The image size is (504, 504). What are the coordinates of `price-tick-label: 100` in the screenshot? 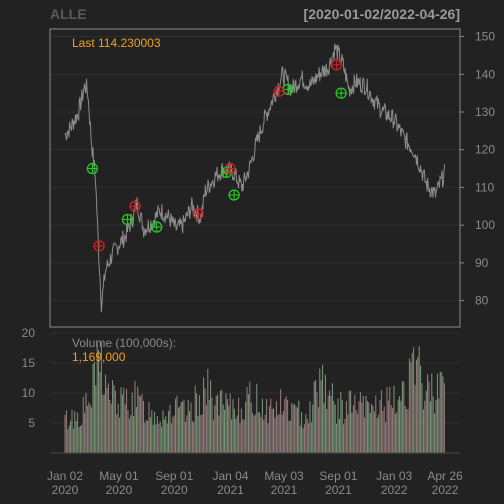 It's located at (485, 225).